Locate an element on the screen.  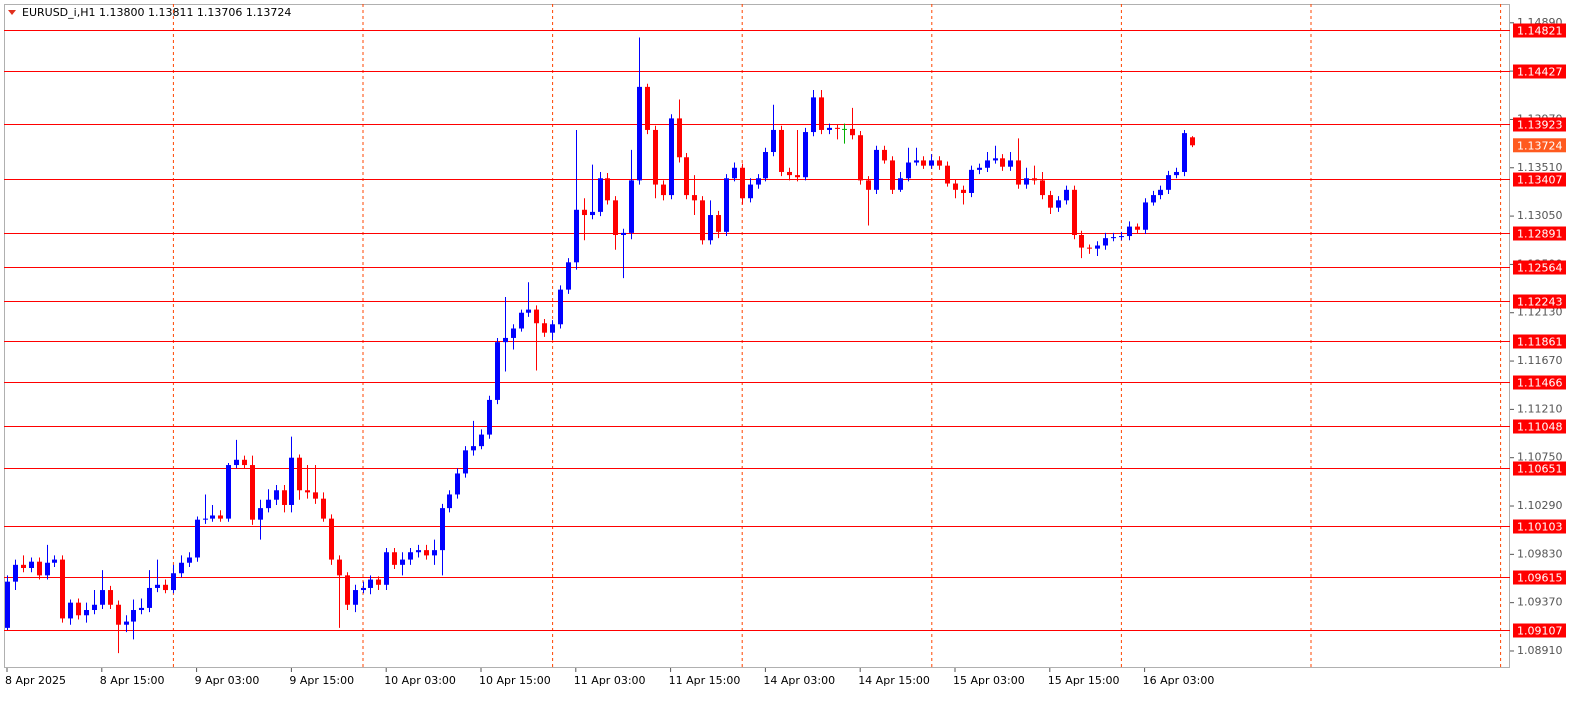
level-label: 1.11048 is located at coordinates (1540, 427).